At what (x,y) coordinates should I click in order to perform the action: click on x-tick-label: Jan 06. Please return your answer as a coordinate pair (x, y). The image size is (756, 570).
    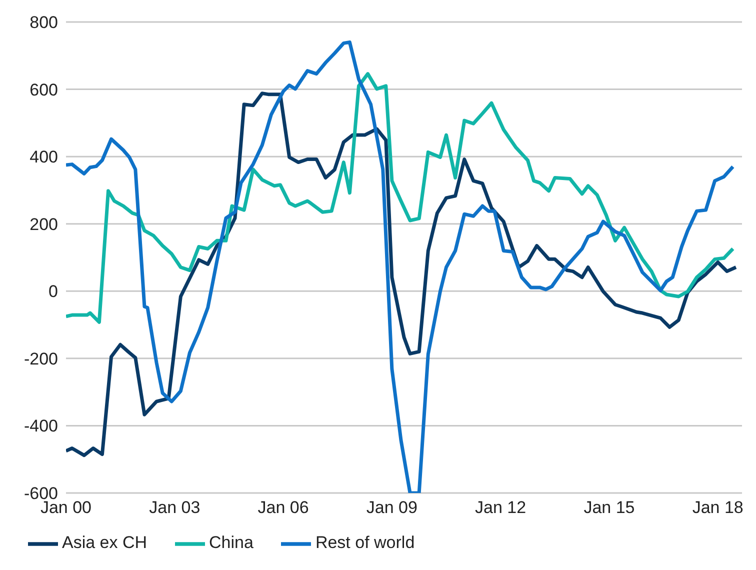
    Looking at the image, I should click on (283, 508).